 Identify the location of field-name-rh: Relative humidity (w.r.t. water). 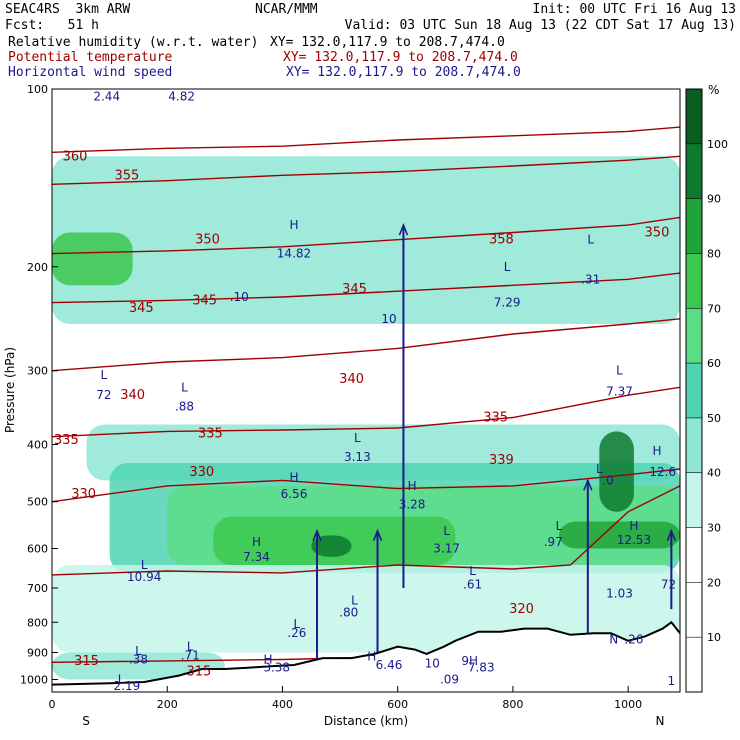
(133, 42).